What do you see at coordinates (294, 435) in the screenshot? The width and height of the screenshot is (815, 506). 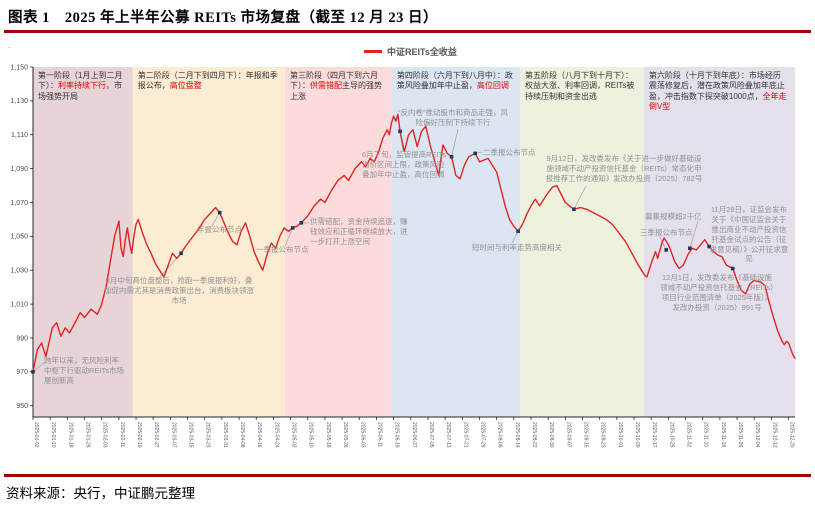 I see `x-axis-tick-label: 2025-05-02` at bounding box center [294, 435].